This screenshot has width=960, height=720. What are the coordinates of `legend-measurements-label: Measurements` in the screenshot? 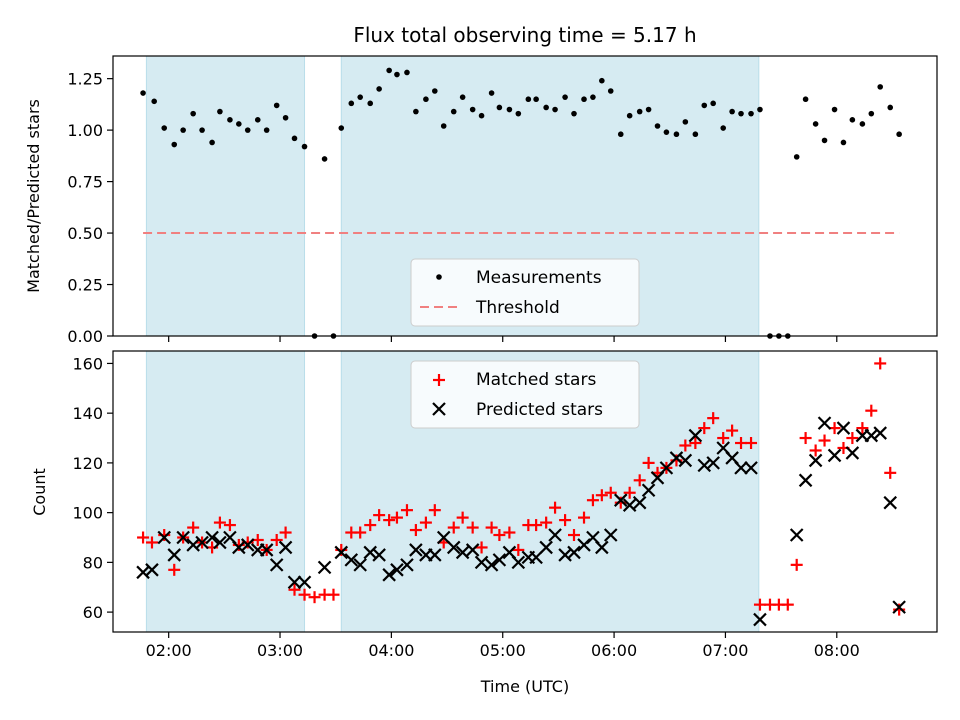 It's located at (539, 278).